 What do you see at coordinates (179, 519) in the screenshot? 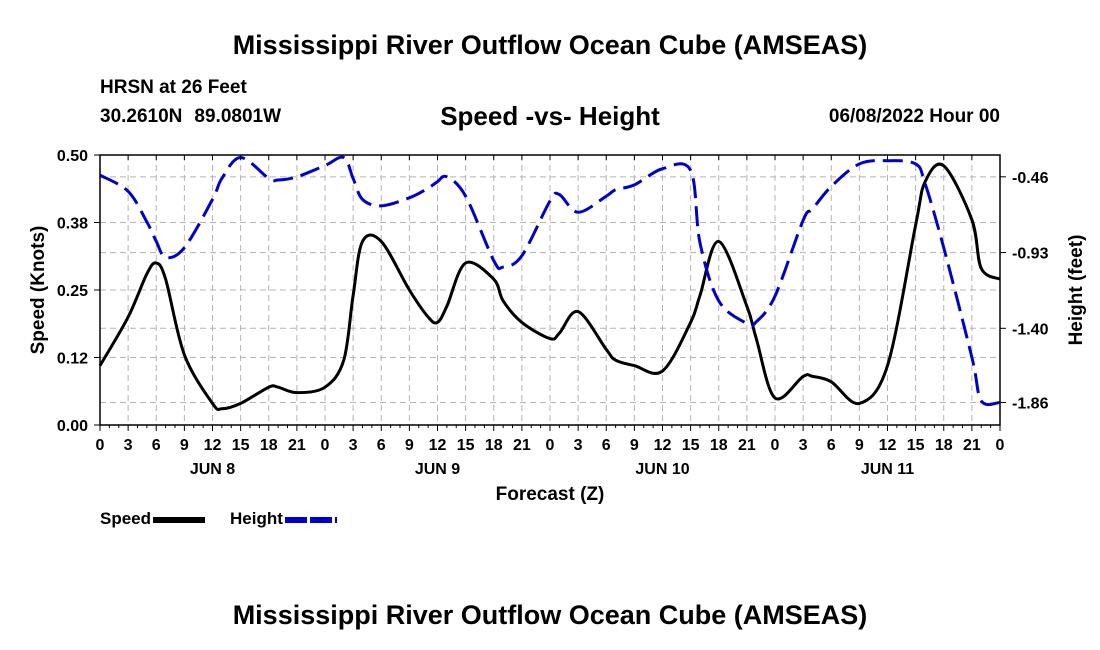
I see `legend-speed-swatch` at bounding box center [179, 519].